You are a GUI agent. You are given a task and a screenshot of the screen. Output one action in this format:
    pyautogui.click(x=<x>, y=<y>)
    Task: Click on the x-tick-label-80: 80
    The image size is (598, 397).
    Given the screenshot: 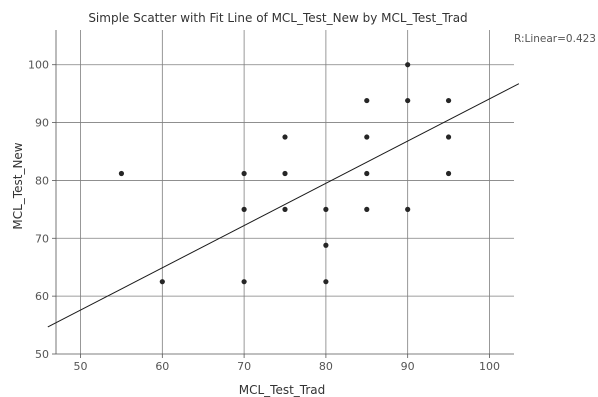 What is the action you would take?
    pyautogui.click(x=326, y=366)
    